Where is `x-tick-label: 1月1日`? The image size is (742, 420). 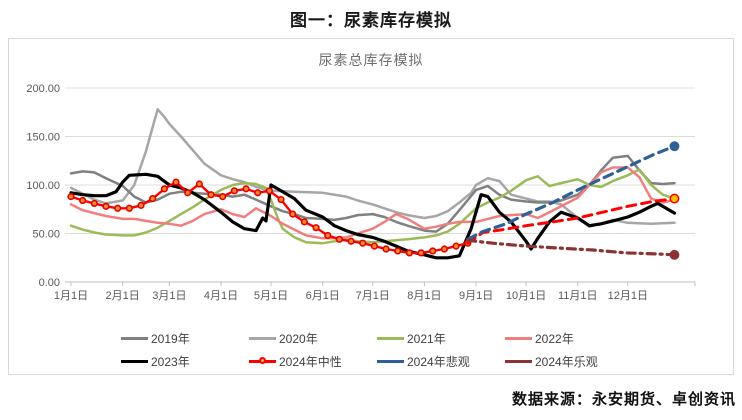
x-tick-label: 1月1日 is located at coordinates (71, 296).